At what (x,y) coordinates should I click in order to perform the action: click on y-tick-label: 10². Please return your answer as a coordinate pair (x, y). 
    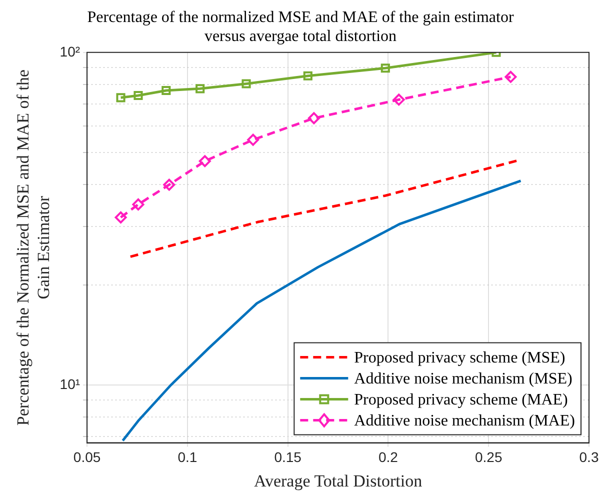
    Looking at the image, I should click on (70, 51).